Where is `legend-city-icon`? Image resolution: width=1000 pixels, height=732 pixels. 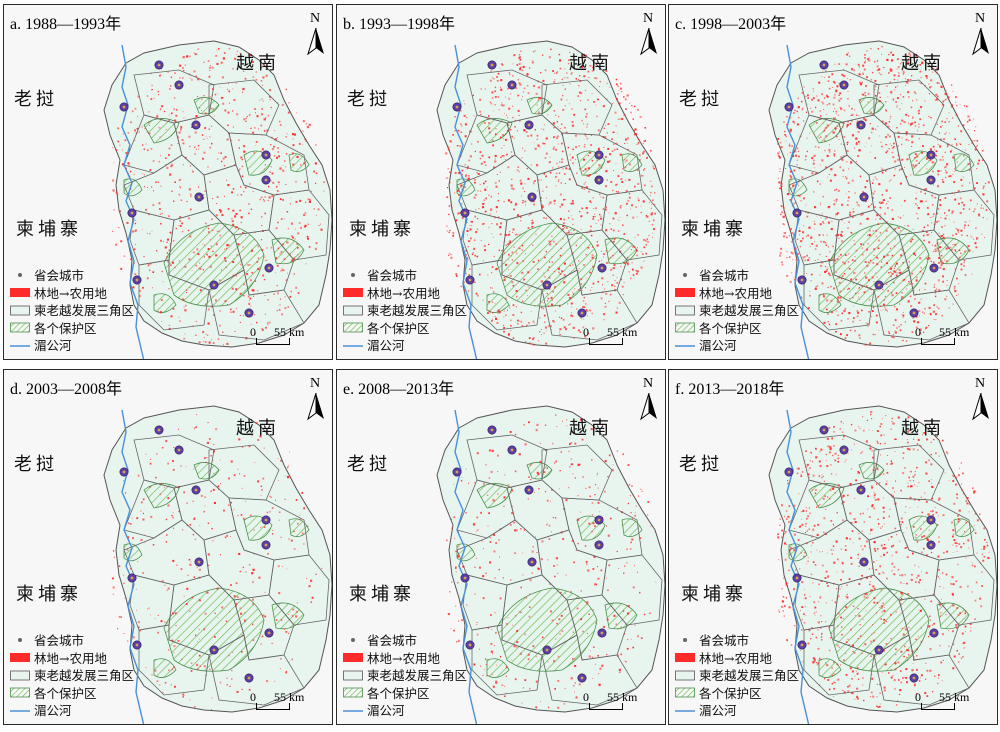
legend-city-icon is located at coordinates (20, 275).